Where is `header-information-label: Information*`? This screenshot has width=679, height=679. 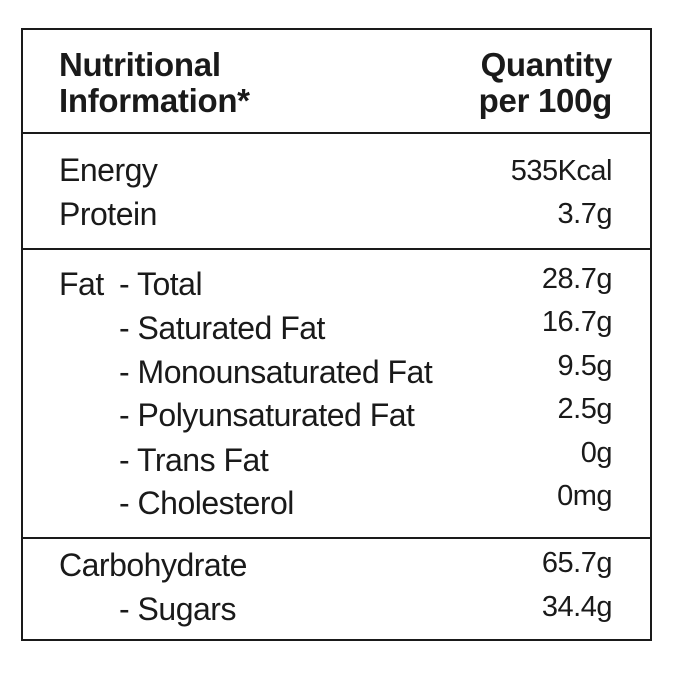
header-information-label: Information* is located at coordinates (154, 100).